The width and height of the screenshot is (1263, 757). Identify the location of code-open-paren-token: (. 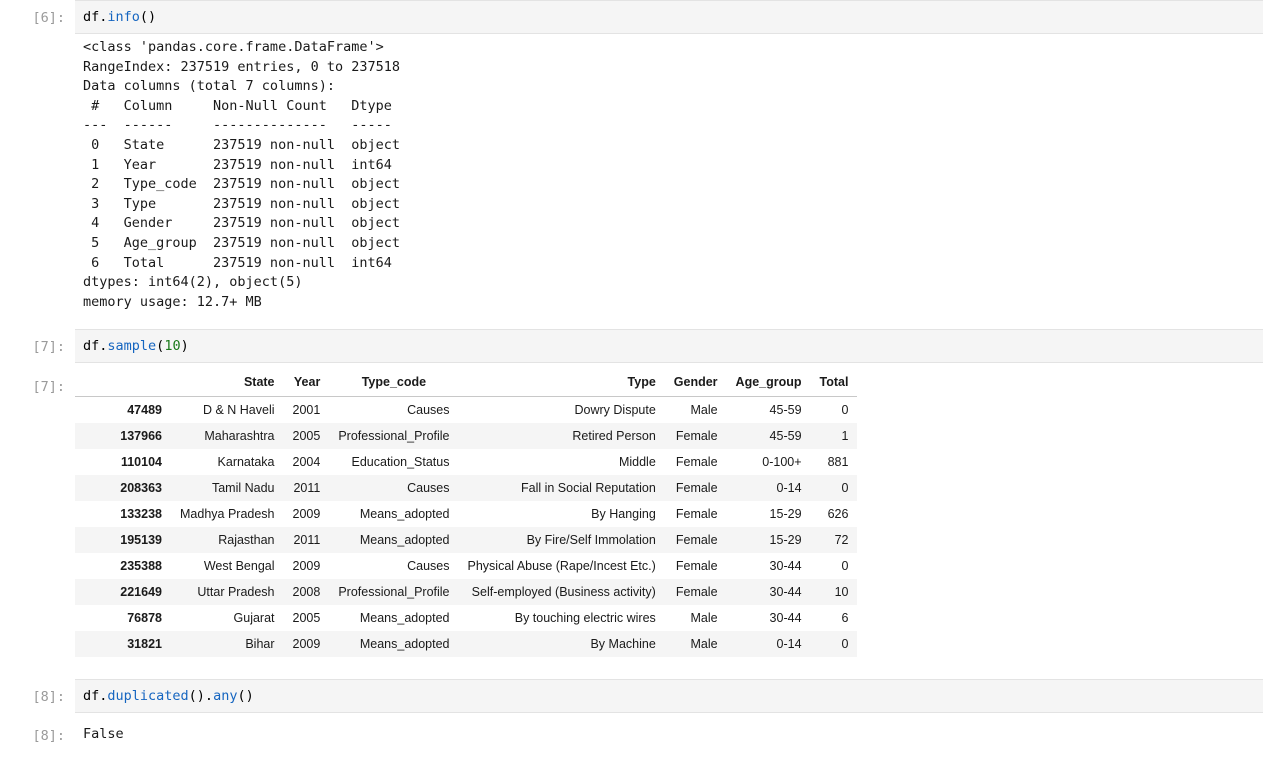
(160, 346).